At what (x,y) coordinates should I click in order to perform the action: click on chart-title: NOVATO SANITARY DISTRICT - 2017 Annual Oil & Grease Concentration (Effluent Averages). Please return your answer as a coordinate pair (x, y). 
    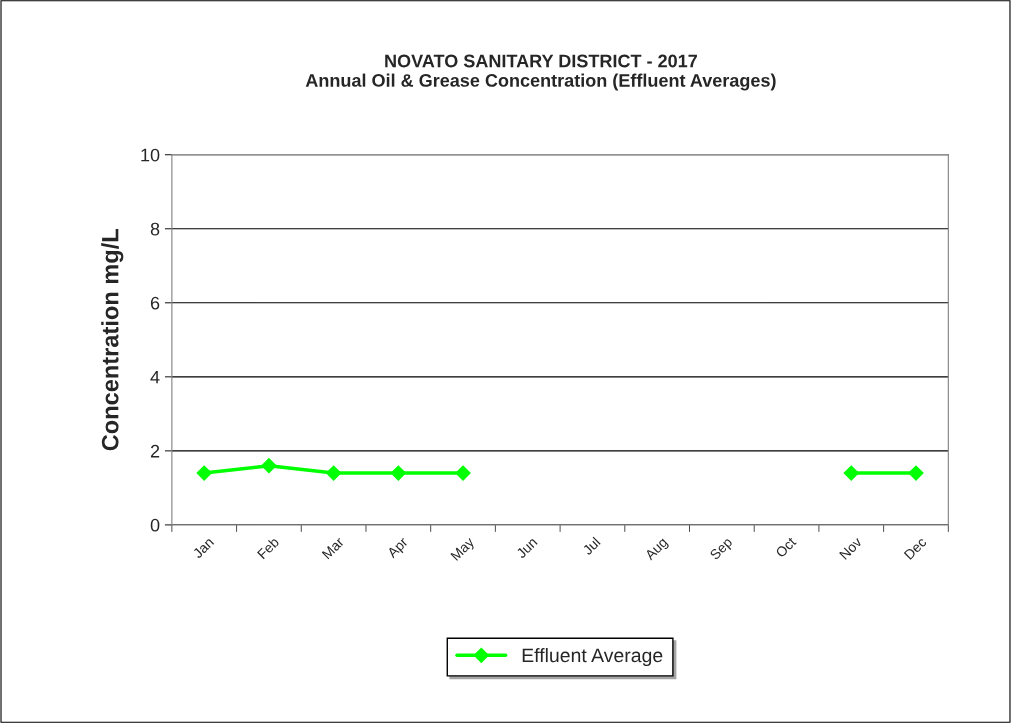
    Looking at the image, I should click on (540, 72).